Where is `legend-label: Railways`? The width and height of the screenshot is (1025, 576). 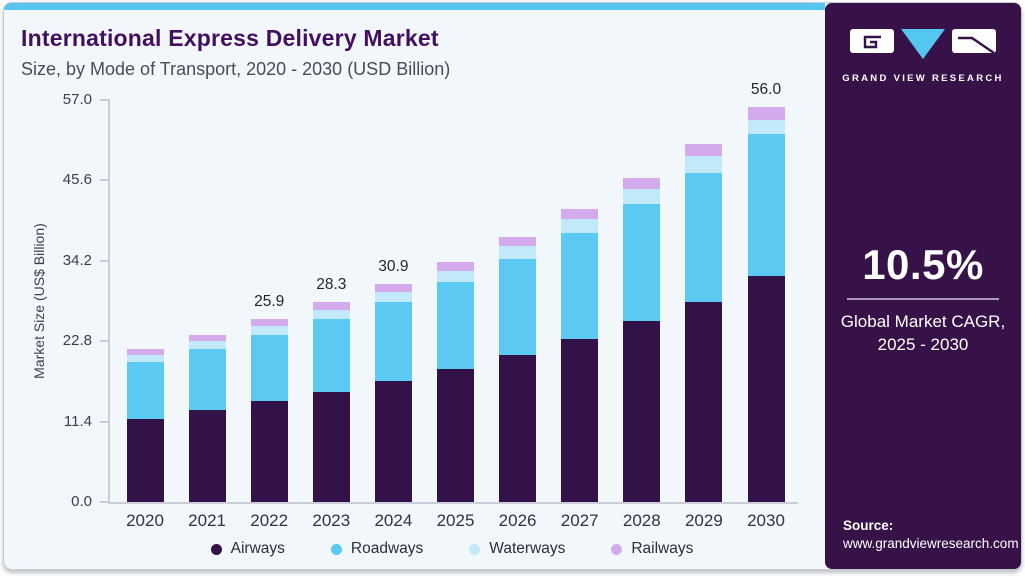
legend-label: Railways is located at coordinates (662, 548).